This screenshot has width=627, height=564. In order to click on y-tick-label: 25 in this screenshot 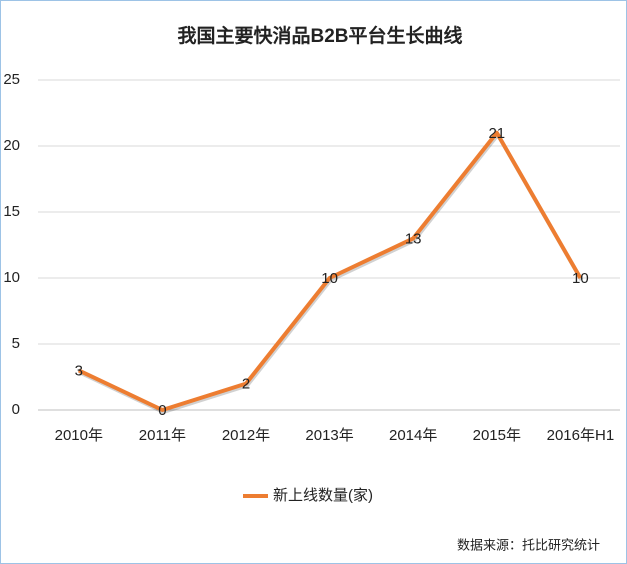, I will do `click(11, 79)`.